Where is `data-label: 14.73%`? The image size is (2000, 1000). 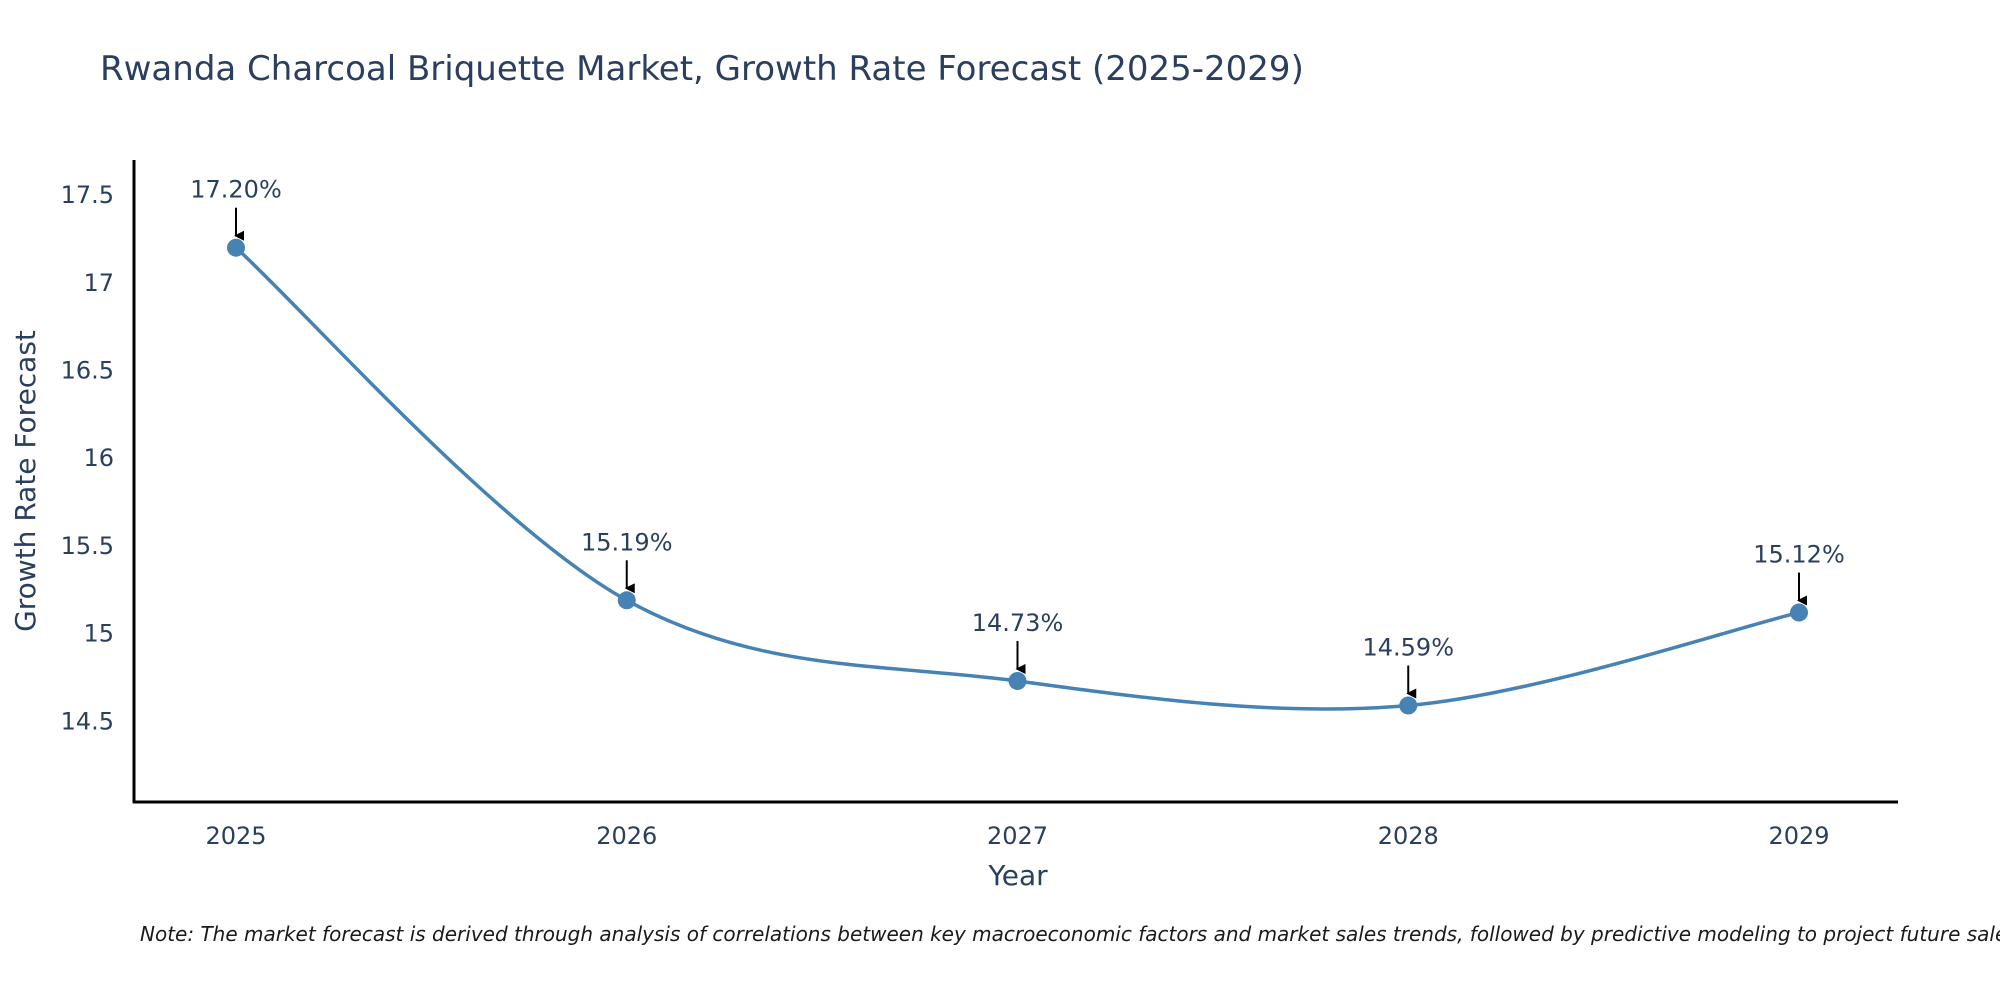 data-label: 14.73% is located at coordinates (1018, 623).